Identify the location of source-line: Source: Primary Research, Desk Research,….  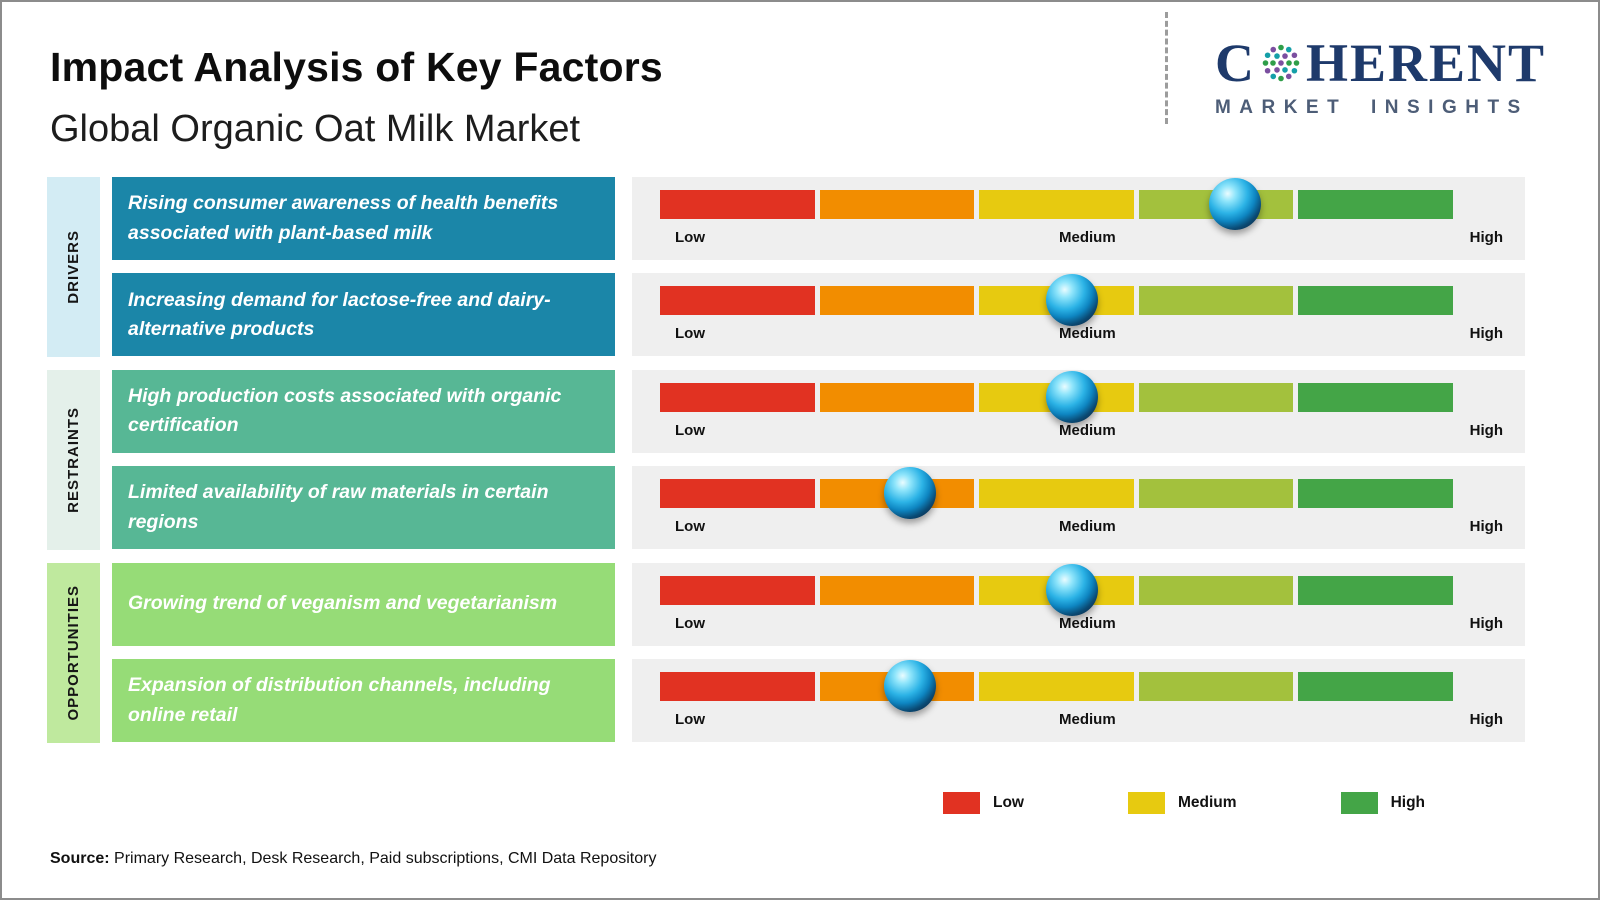
(353, 859).